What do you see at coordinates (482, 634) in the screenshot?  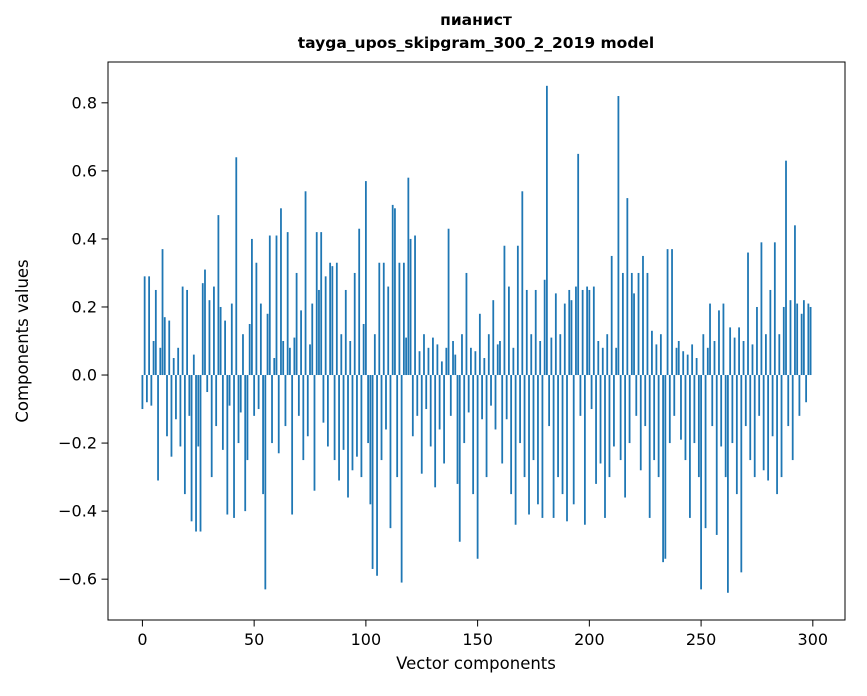 I see `x-axis-ticks: 0 50 100 150 200 250 300` at bounding box center [482, 634].